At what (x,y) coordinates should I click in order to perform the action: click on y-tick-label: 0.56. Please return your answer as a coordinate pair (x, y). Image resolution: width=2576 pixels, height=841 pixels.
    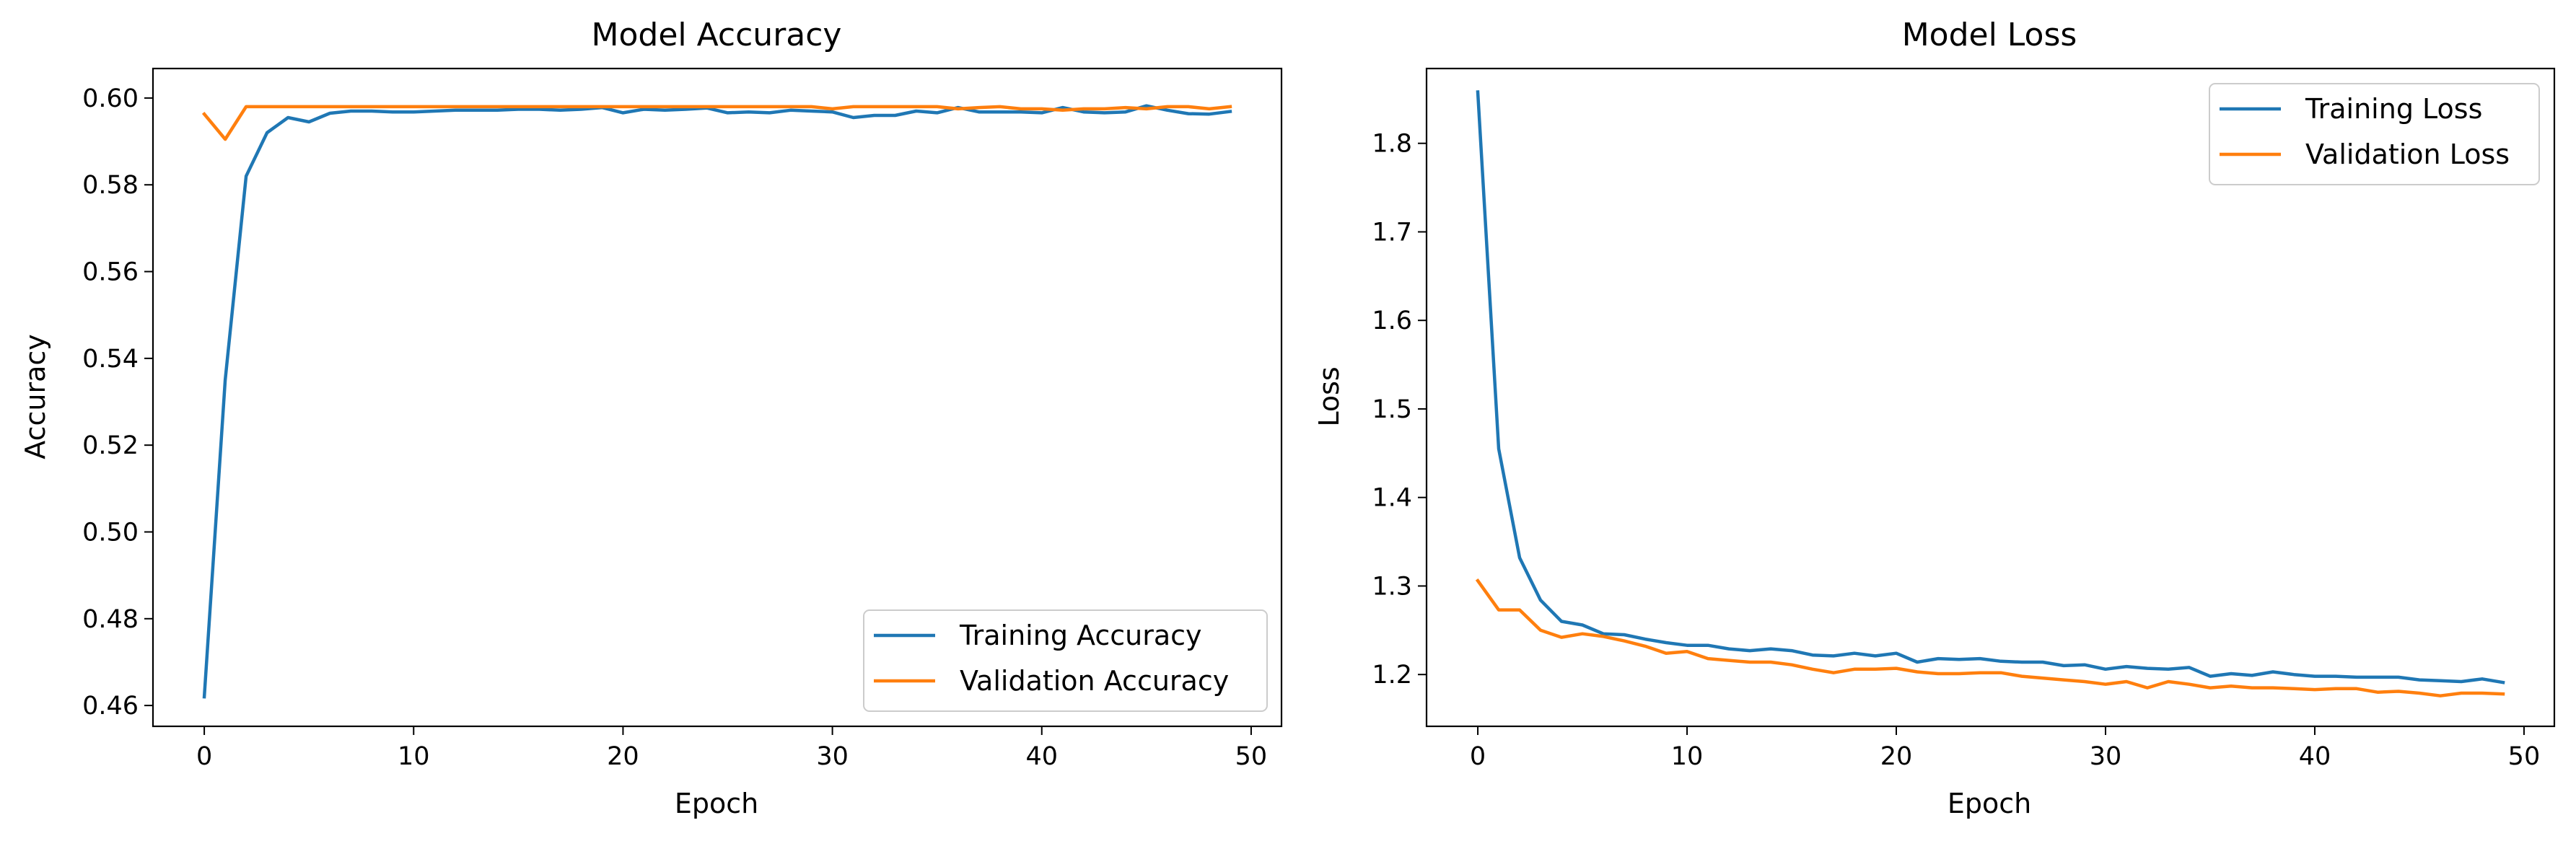
    Looking at the image, I should click on (110, 272).